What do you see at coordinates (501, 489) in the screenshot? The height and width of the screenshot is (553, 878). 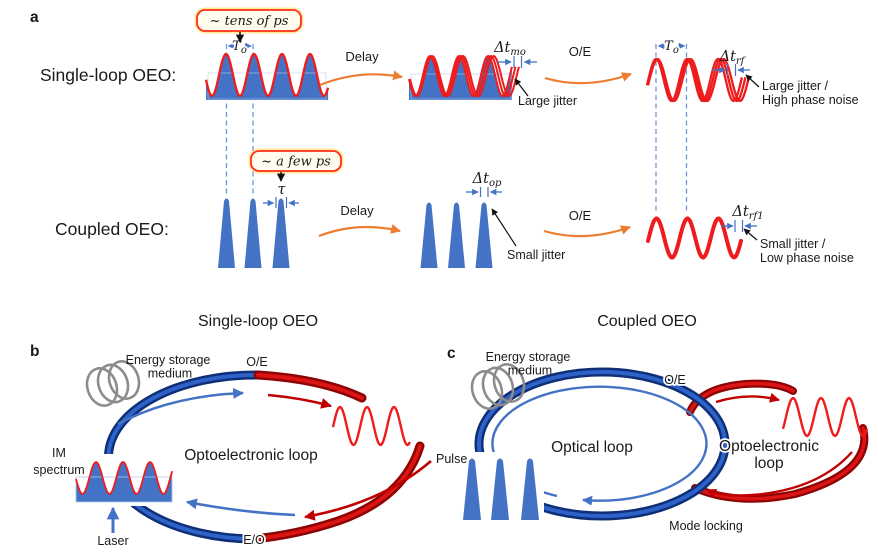 I see `pulse-train-optical` at bounding box center [501, 489].